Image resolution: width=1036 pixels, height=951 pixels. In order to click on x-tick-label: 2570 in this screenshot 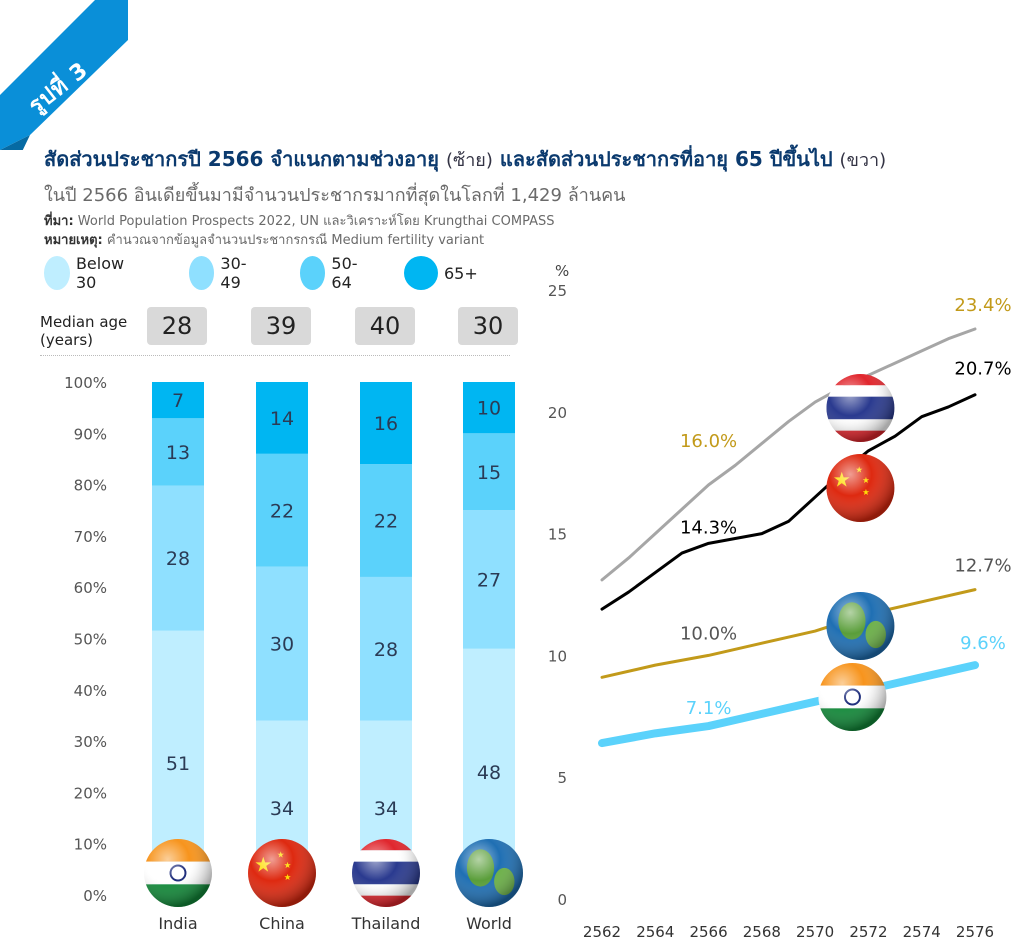, I will do `click(815, 932)`.